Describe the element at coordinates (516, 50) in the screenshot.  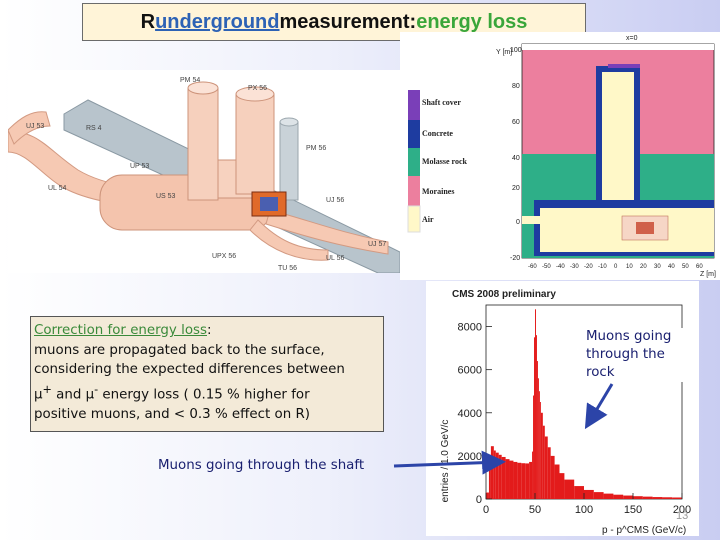
I see `shaft-y-tick: 100` at that location.